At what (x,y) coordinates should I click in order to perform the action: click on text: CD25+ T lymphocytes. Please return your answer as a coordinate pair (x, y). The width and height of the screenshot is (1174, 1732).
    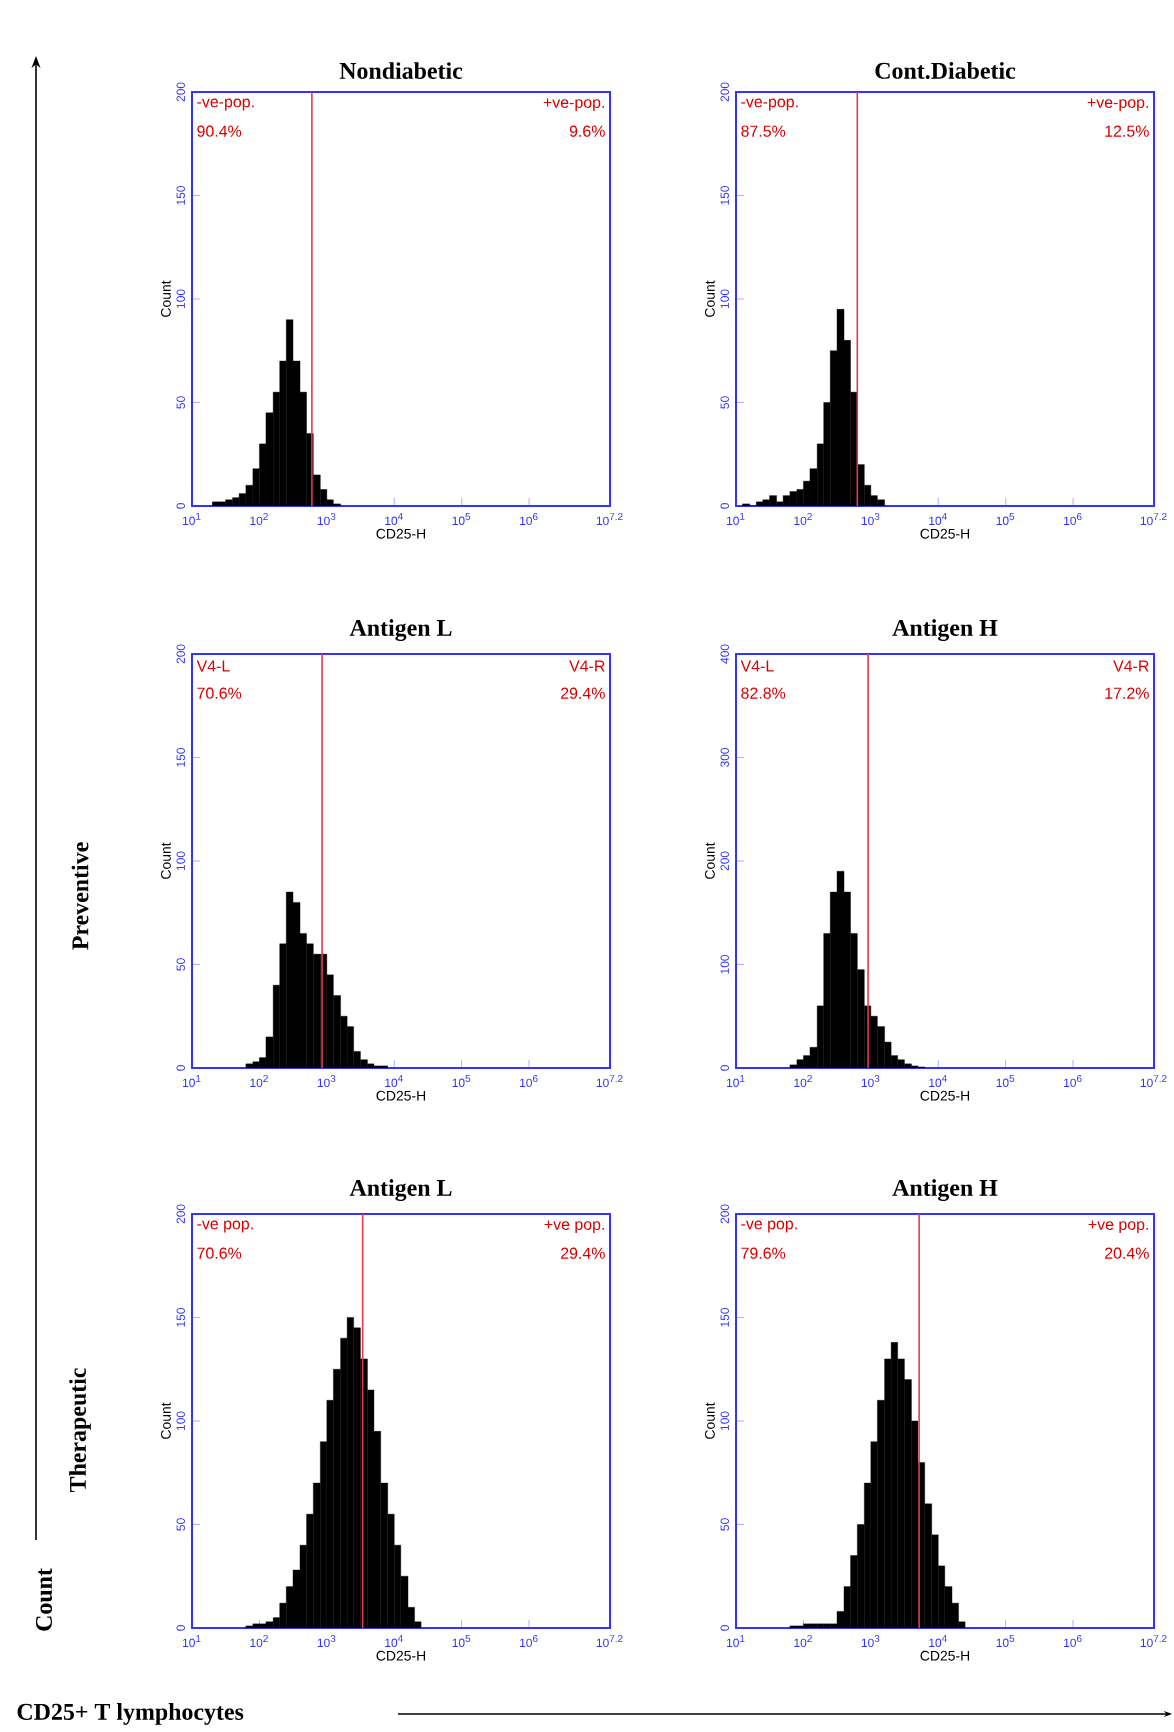
    Looking at the image, I should click on (130, 1714).